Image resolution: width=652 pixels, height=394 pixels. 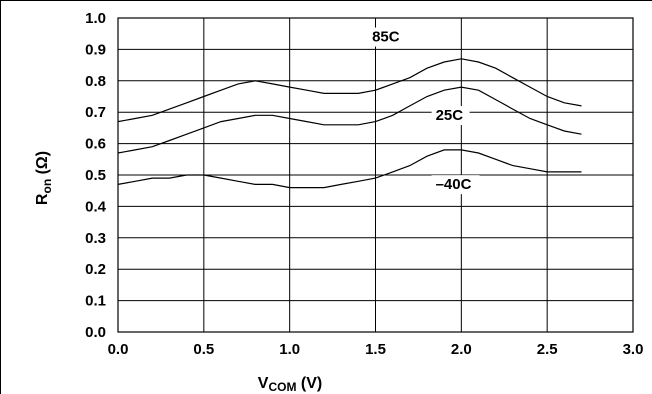 What do you see at coordinates (95, 301) in the screenshot?
I see `y-tick-label: 0.1` at bounding box center [95, 301].